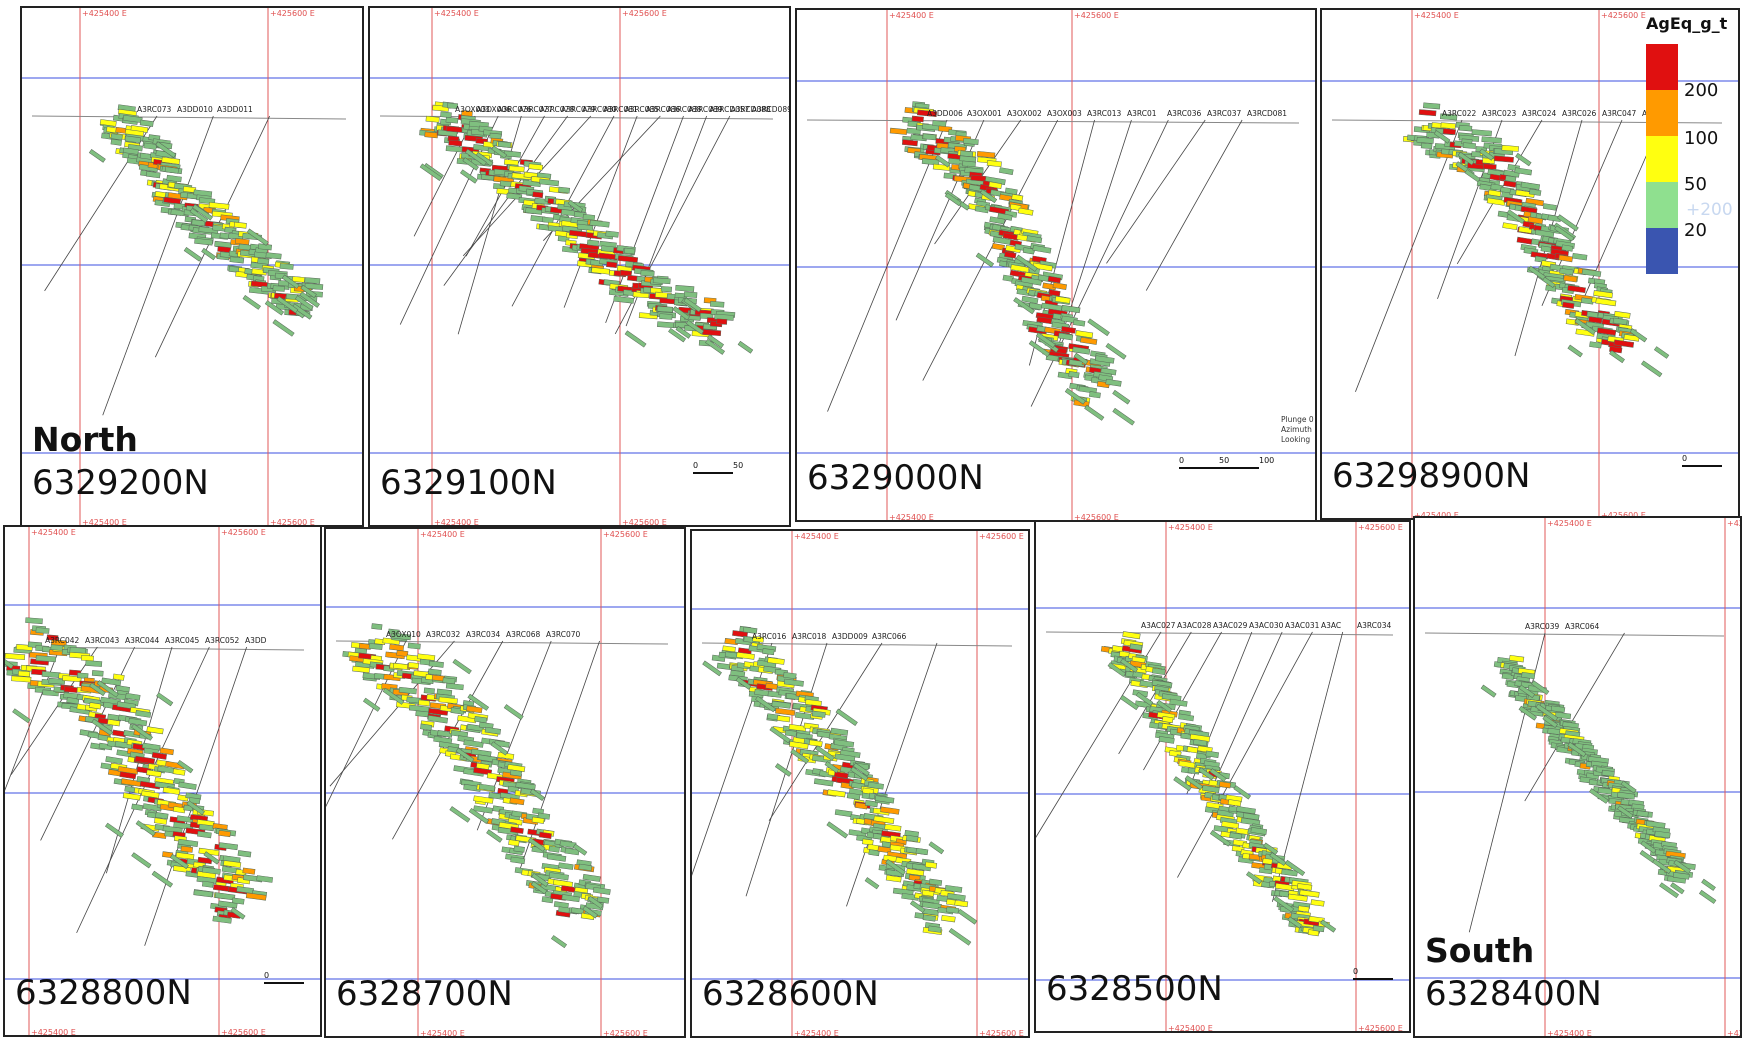 The height and width of the screenshot is (1038, 1742). Describe the element at coordinates (62, 640) in the screenshot. I see `drillhole-label: A3RC042` at that location.